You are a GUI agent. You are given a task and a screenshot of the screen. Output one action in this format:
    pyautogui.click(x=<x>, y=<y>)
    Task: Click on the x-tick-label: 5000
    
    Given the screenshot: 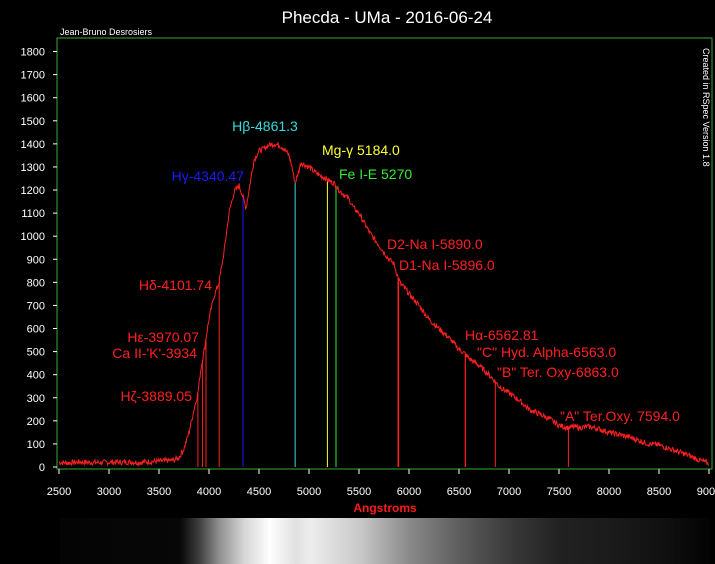 What is the action you would take?
    pyautogui.click(x=309, y=492)
    